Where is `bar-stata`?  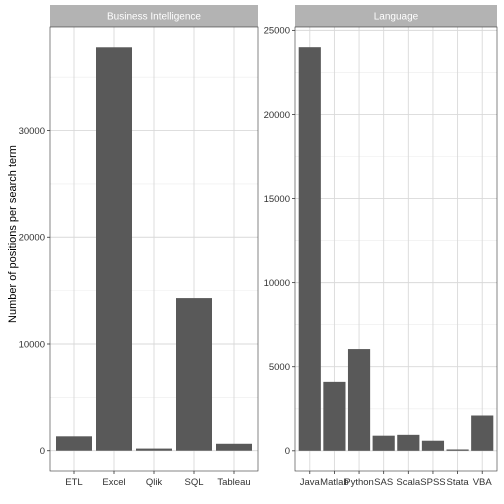 bar-stata is located at coordinates (457, 450).